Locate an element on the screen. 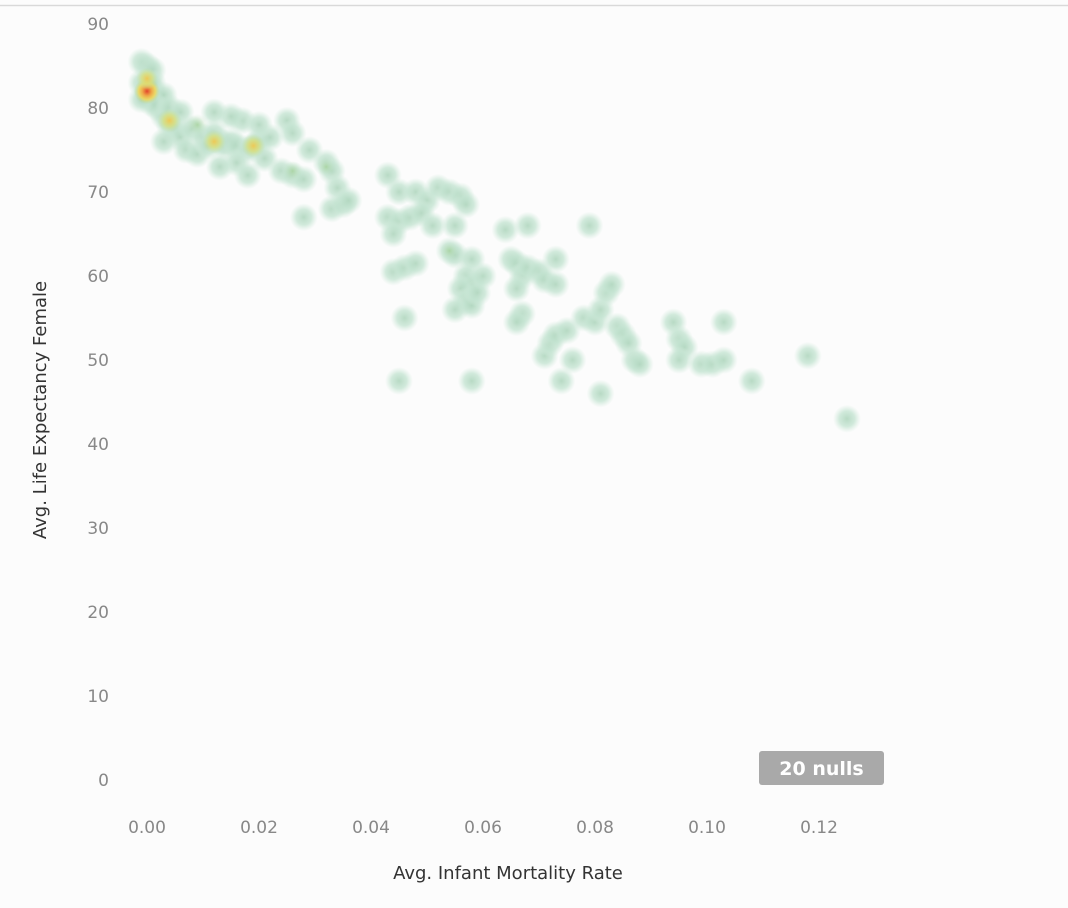 The height and width of the screenshot is (908, 1068). x-tick-label: 0.06 is located at coordinates (483, 828).